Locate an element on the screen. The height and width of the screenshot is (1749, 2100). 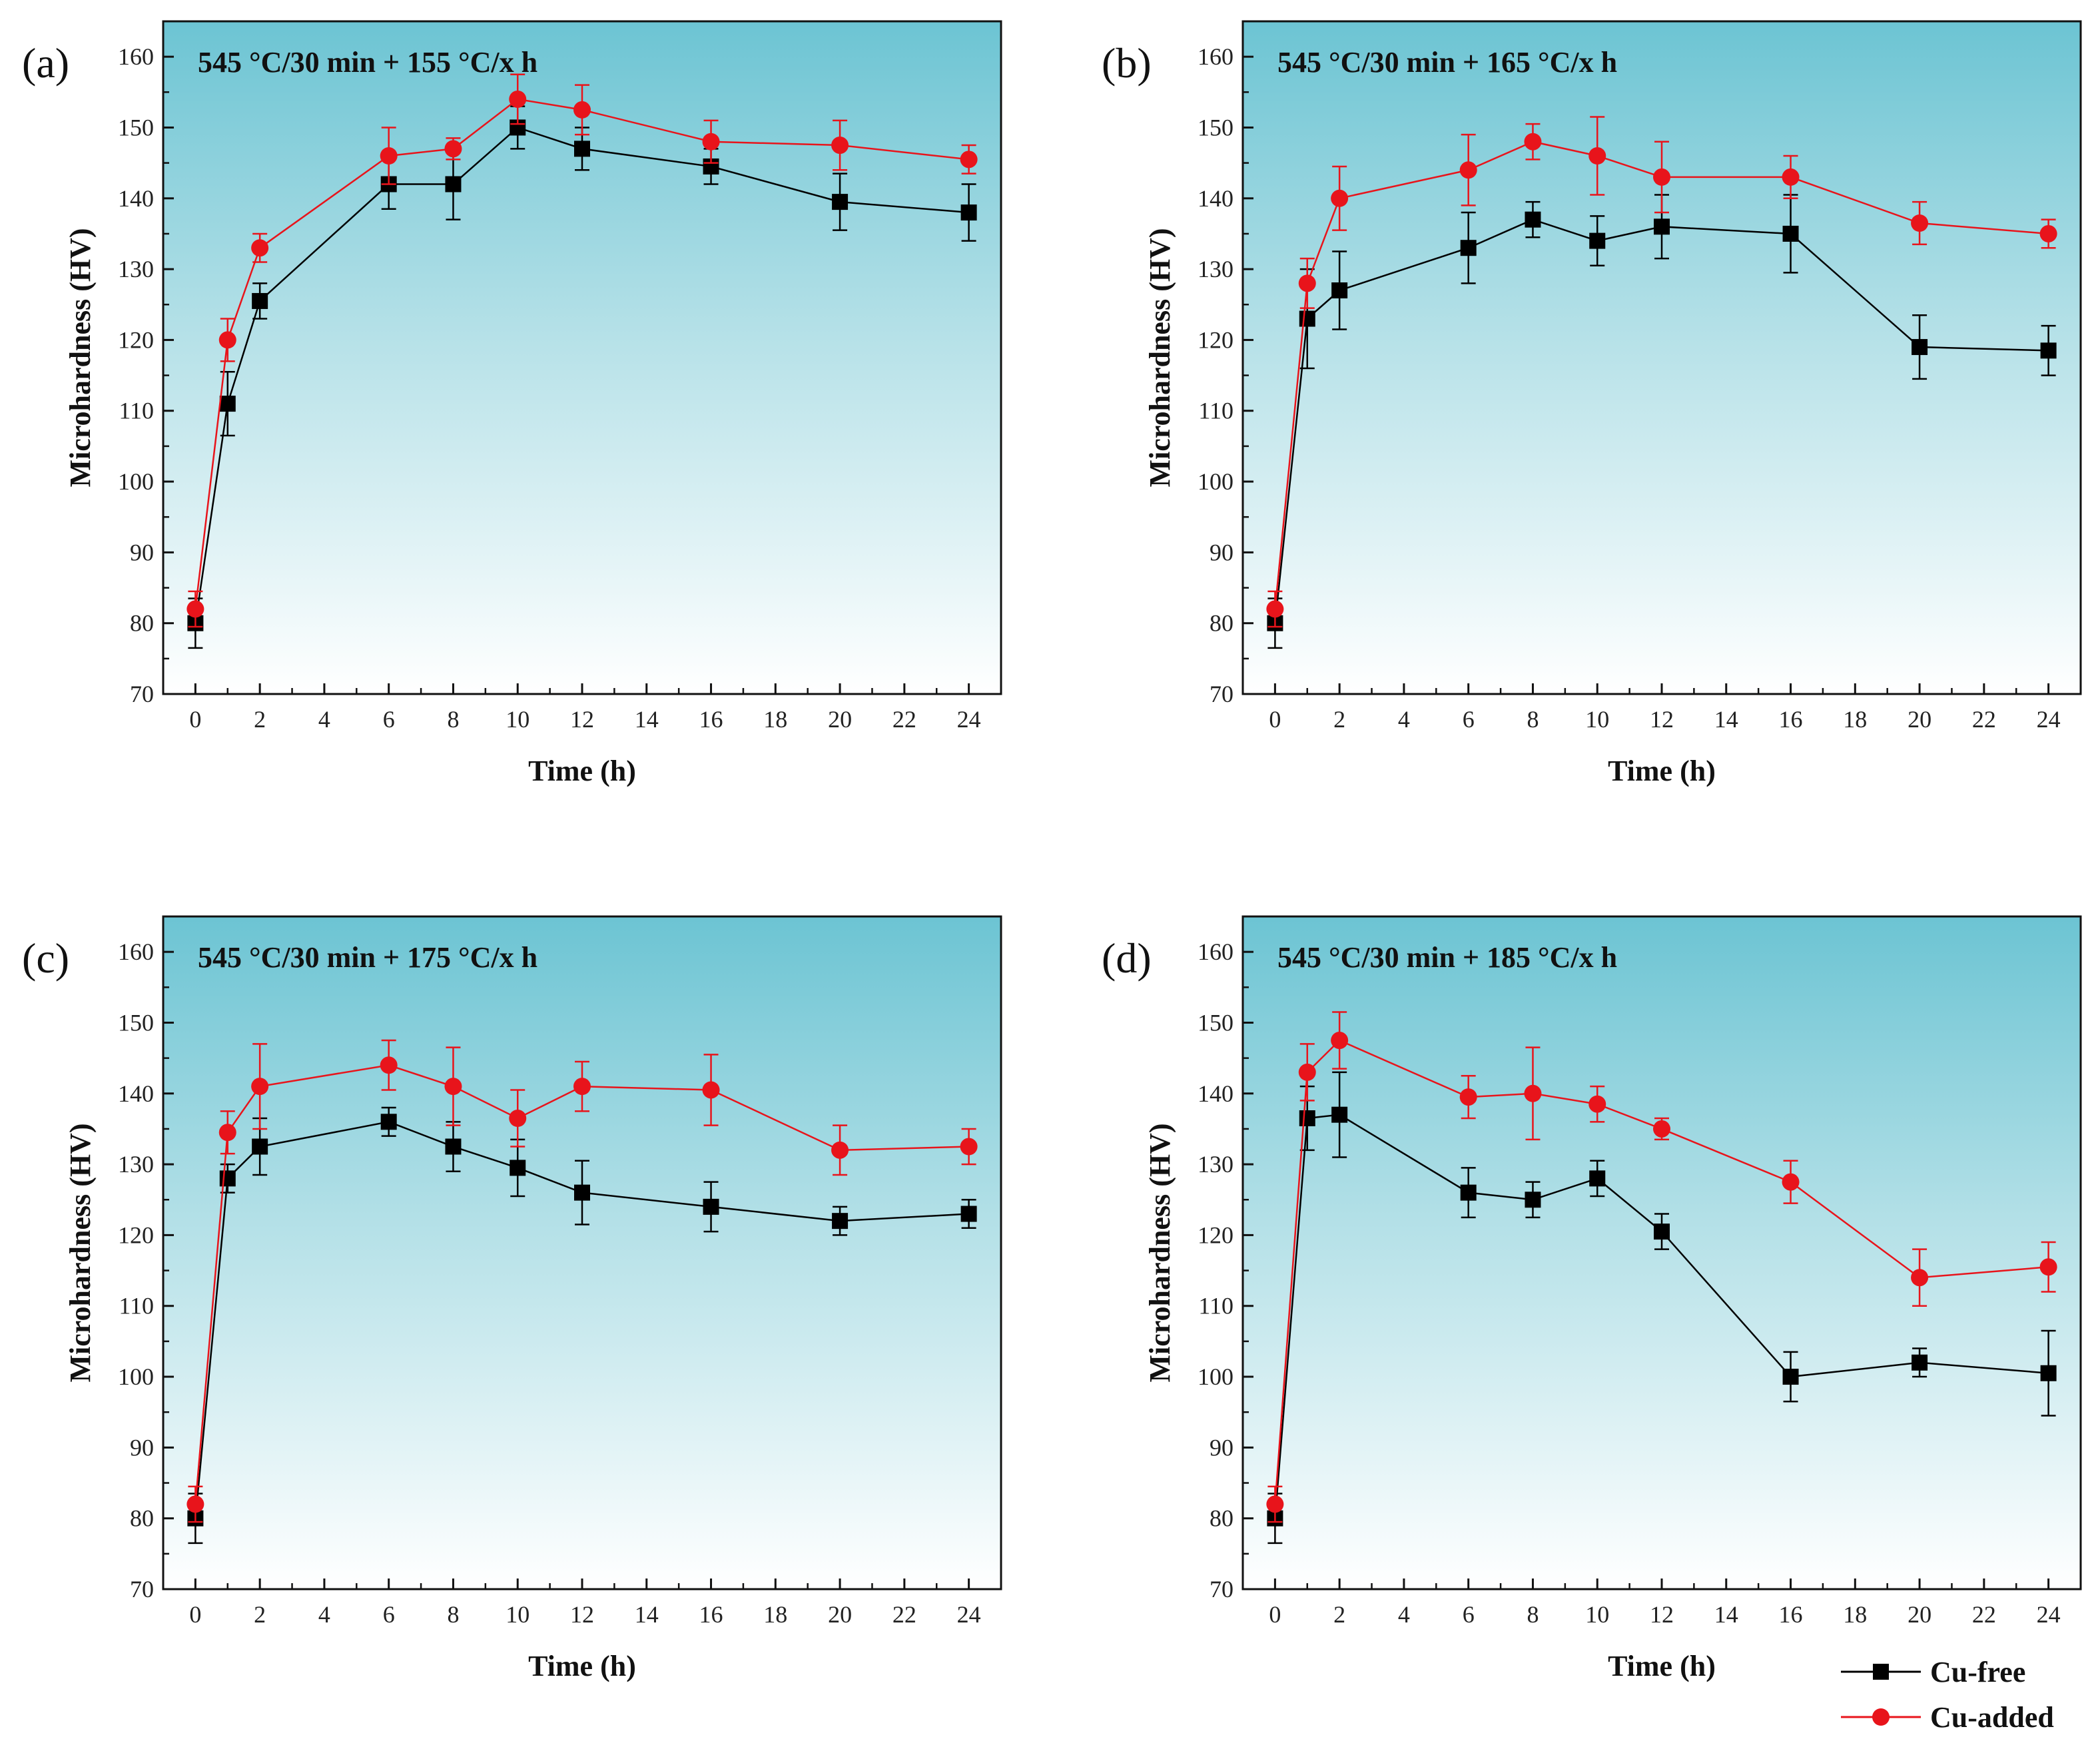
legend-label-cu-free: Cu-free is located at coordinates (1977, 1672).